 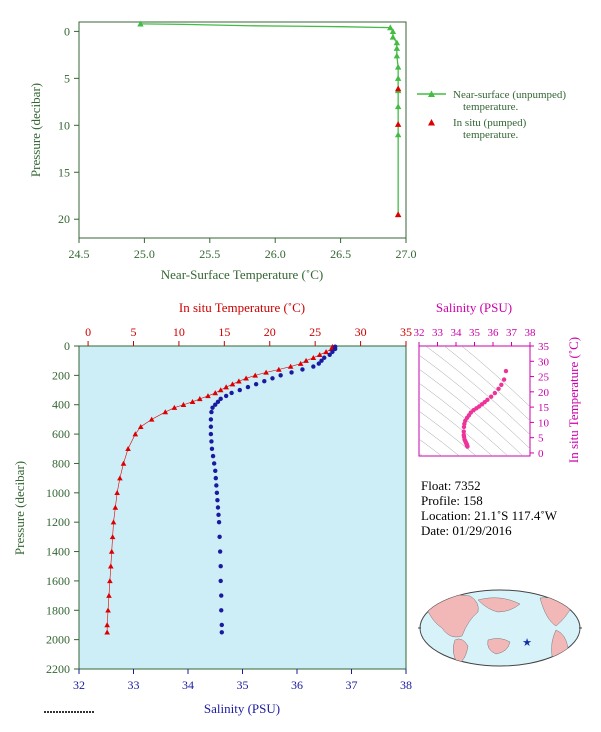 What do you see at coordinates (224, 332) in the screenshot?
I see `temp-tick-label: 15` at bounding box center [224, 332].